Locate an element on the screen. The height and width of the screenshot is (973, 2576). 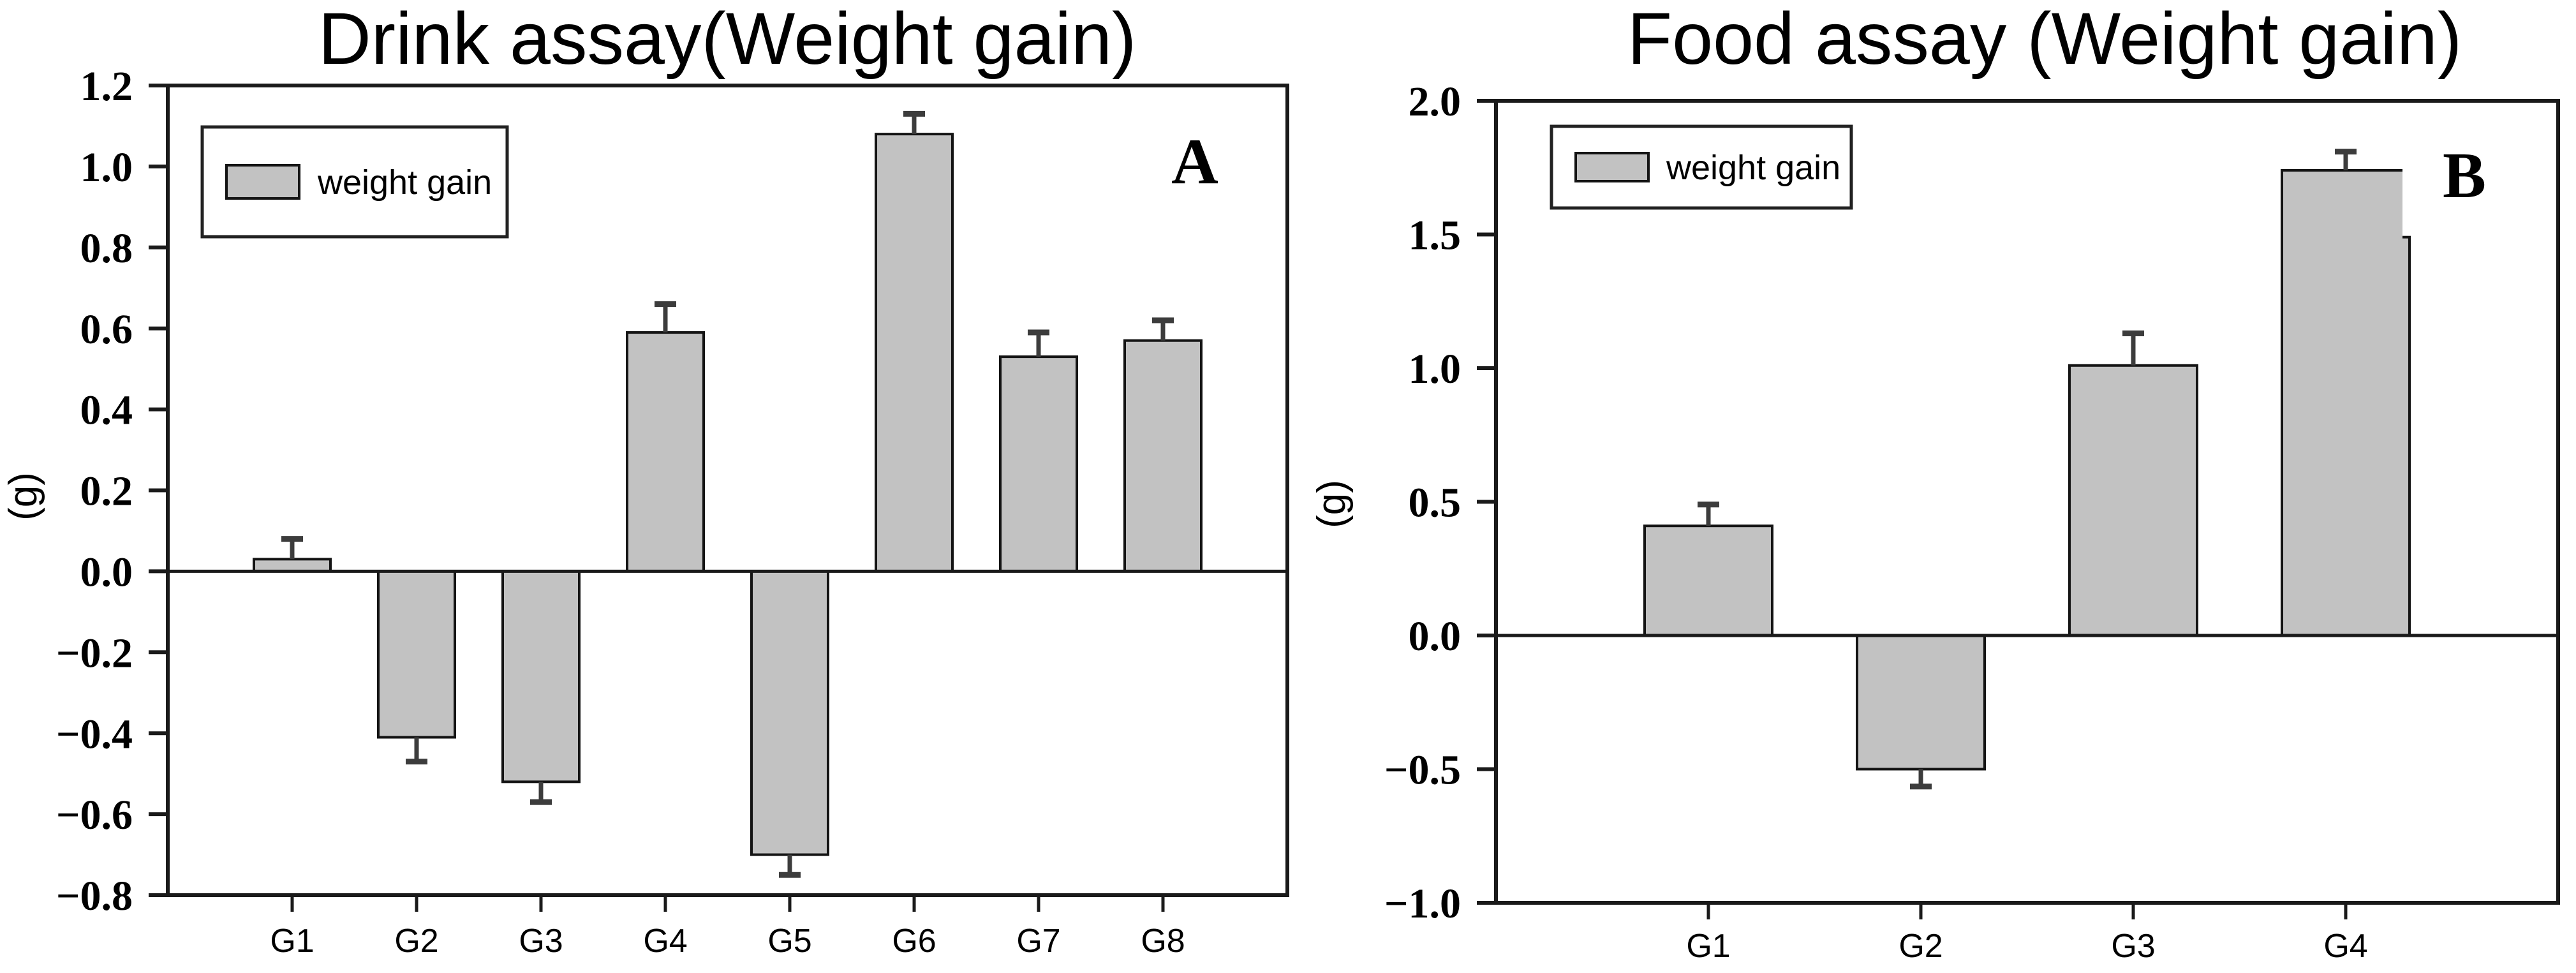
y-tick-label: 1.2 is located at coordinates (106, 86).